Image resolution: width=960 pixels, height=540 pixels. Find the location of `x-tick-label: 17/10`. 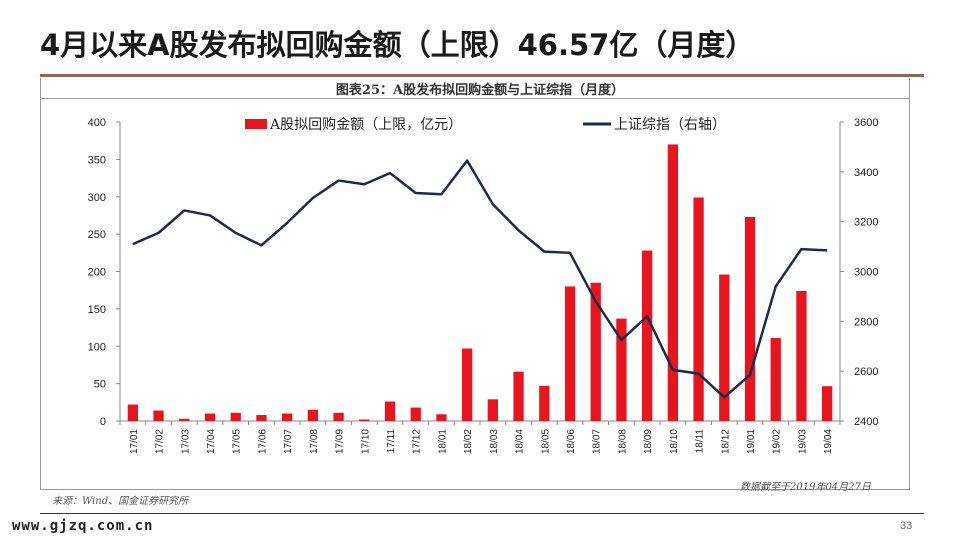

x-tick-label: 17/10 is located at coordinates (365, 441).